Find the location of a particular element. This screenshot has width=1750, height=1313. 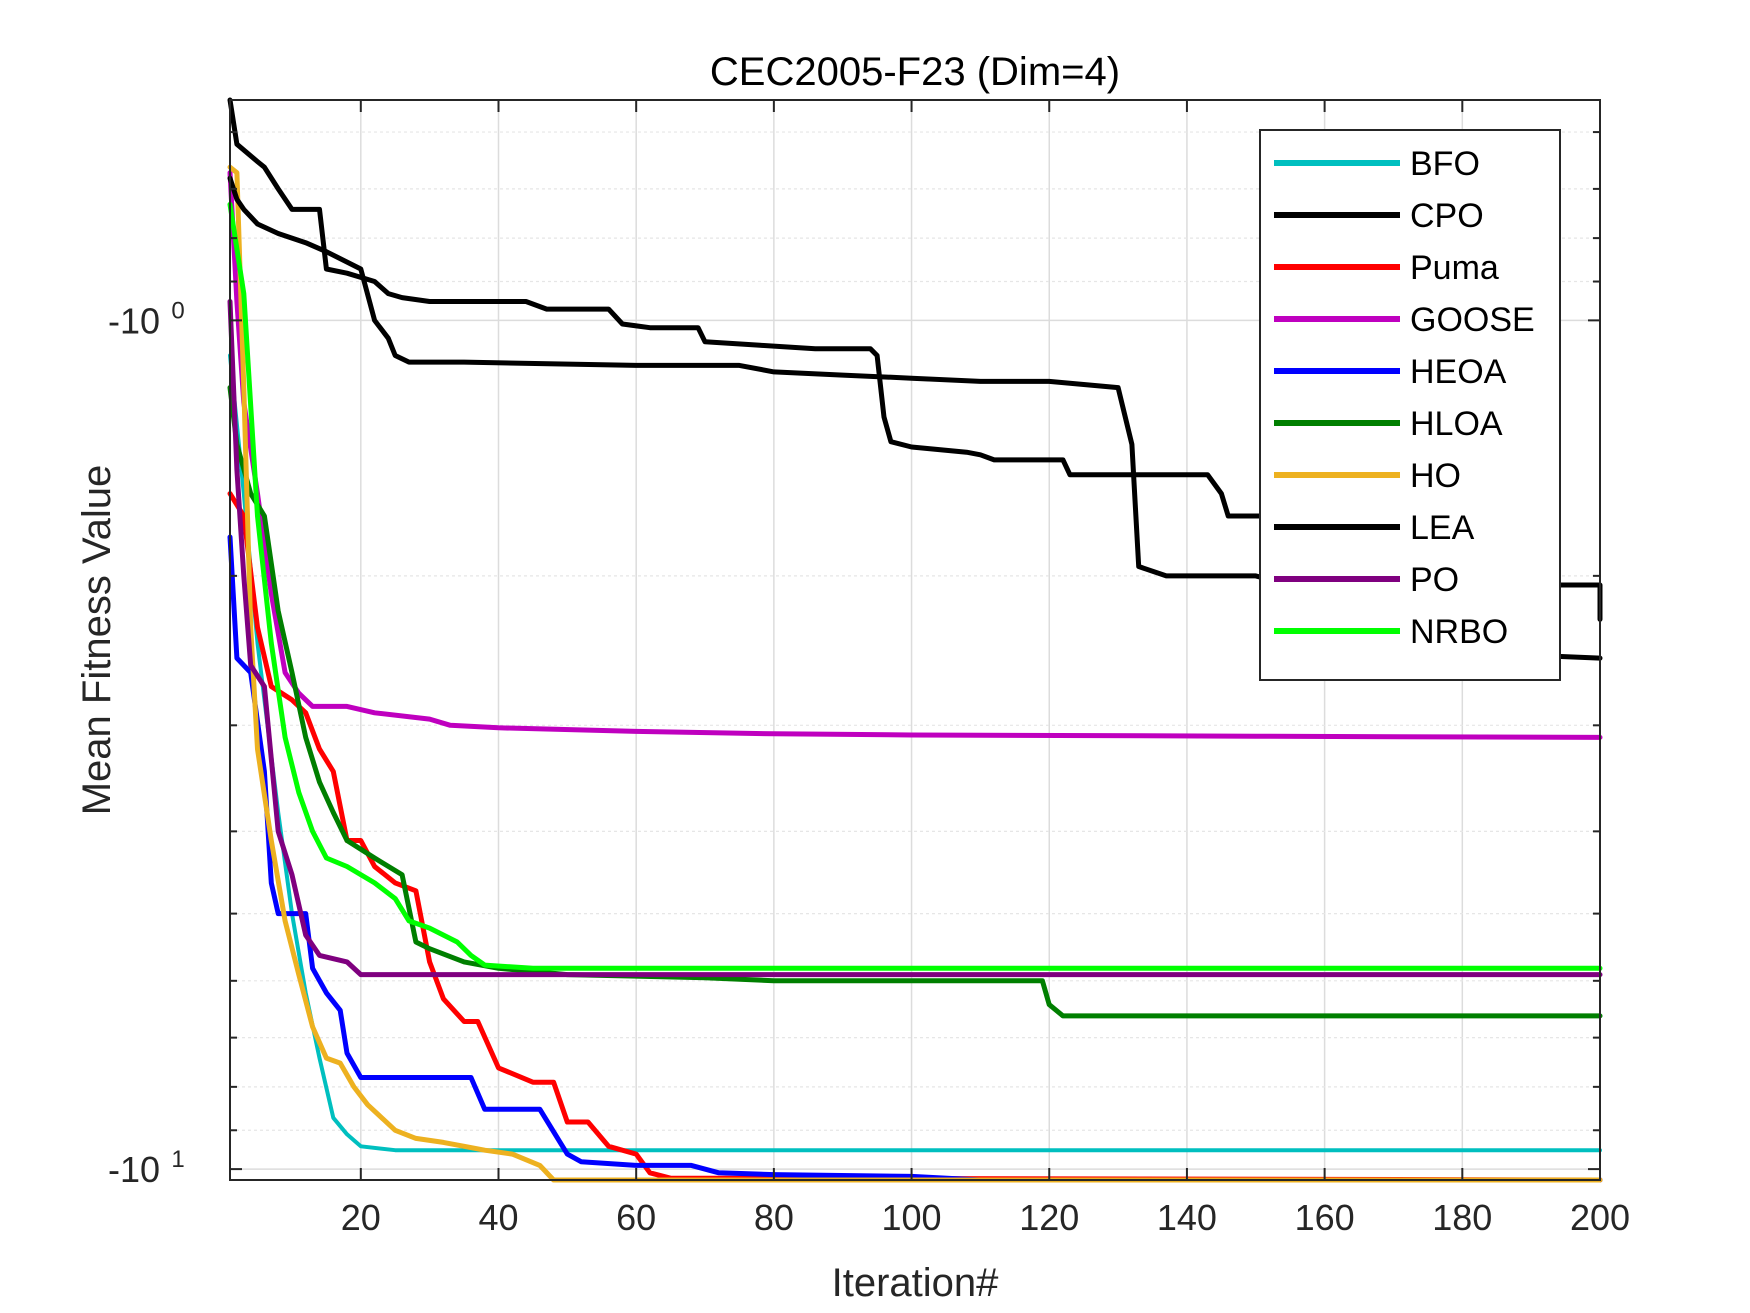

legend-label-bfo: BFO is located at coordinates (1445, 164).